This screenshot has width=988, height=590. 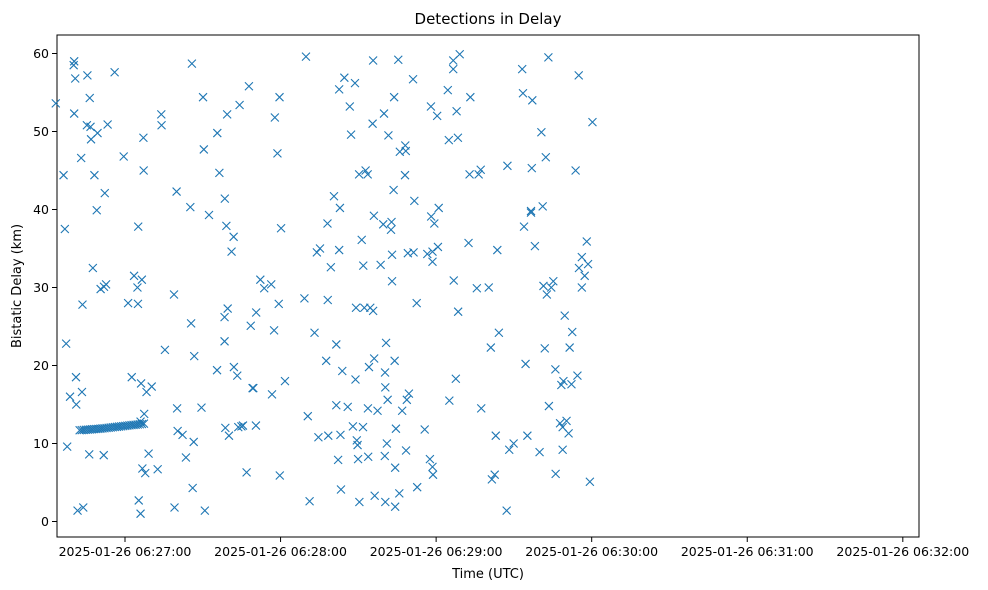 What do you see at coordinates (41, 365) in the screenshot?
I see `y-tick-label: 20` at bounding box center [41, 365].